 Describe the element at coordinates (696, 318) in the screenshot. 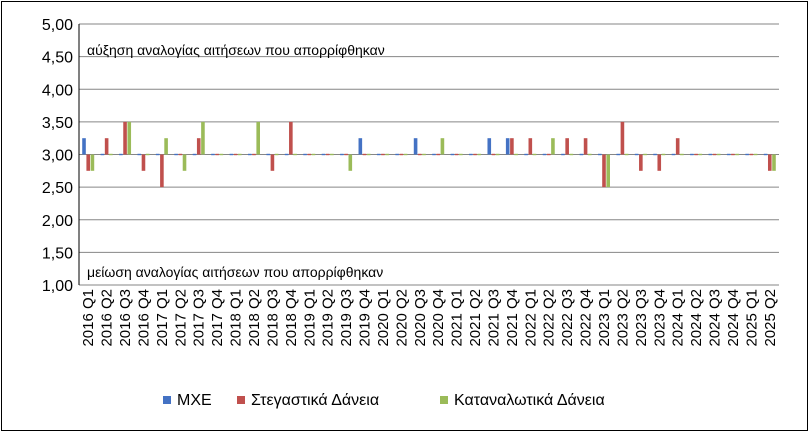

I see `x-tick-label: 2024 Q2` at that location.